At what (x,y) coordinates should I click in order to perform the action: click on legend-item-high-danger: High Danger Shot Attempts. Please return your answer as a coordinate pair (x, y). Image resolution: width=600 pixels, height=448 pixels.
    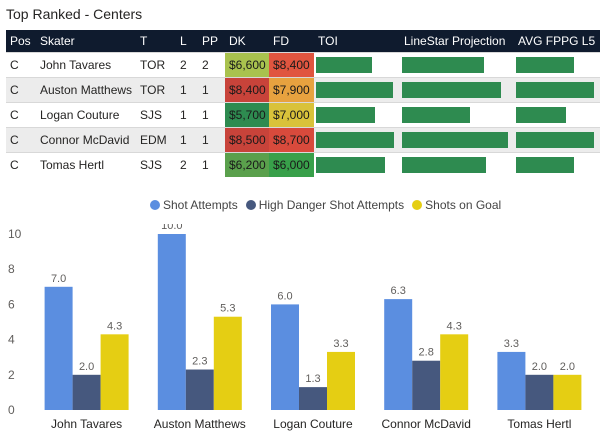
    Looking at the image, I should click on (325, 205).